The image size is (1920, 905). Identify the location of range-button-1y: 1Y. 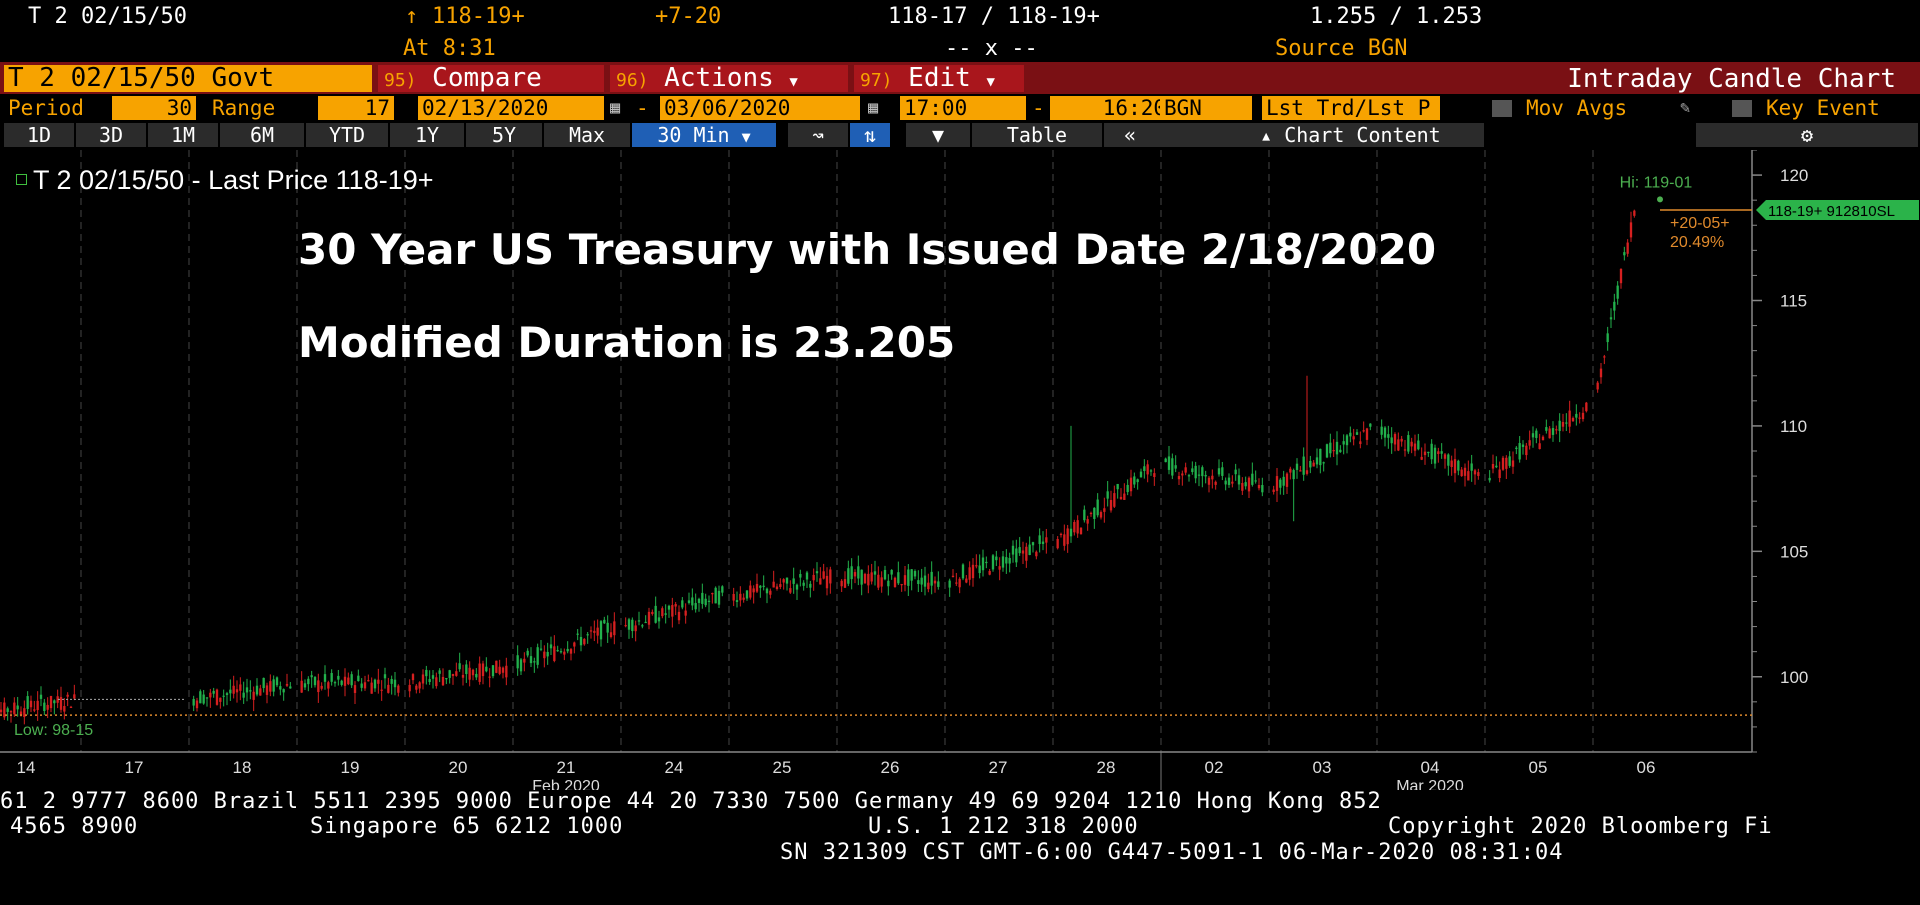
(427, 135).